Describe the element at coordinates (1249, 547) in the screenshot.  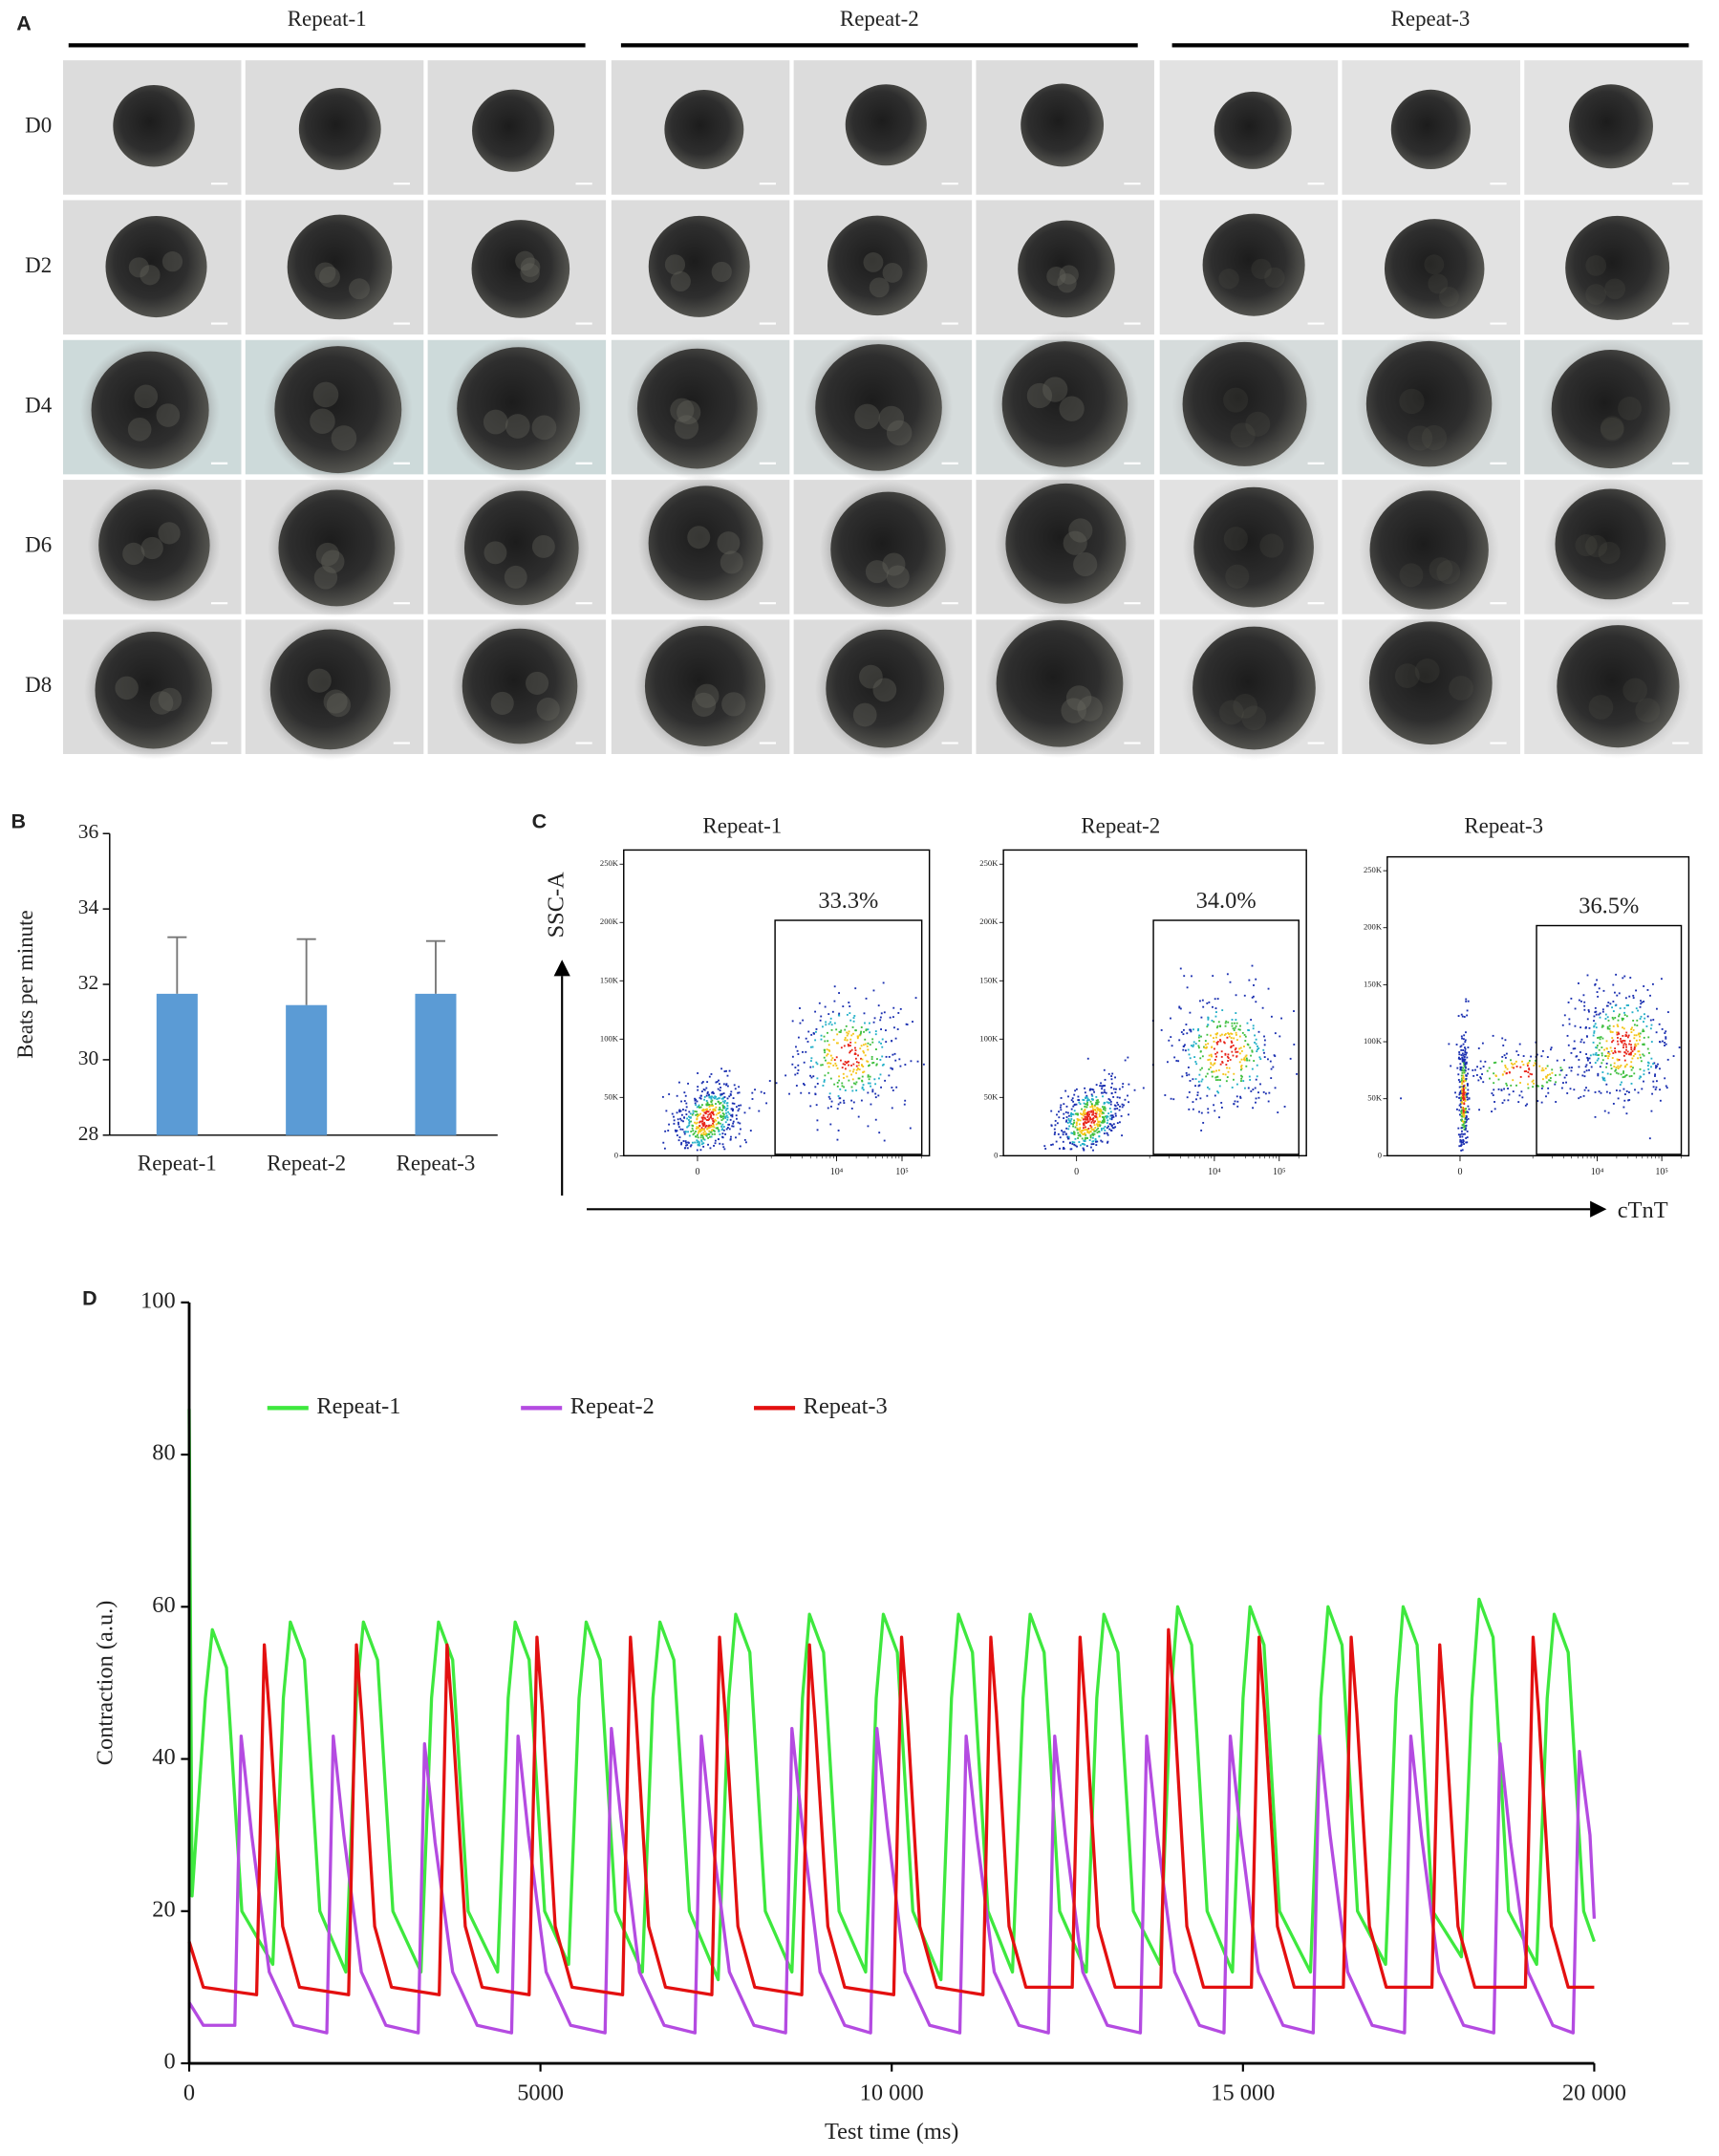
I see `micrograph` at that location.